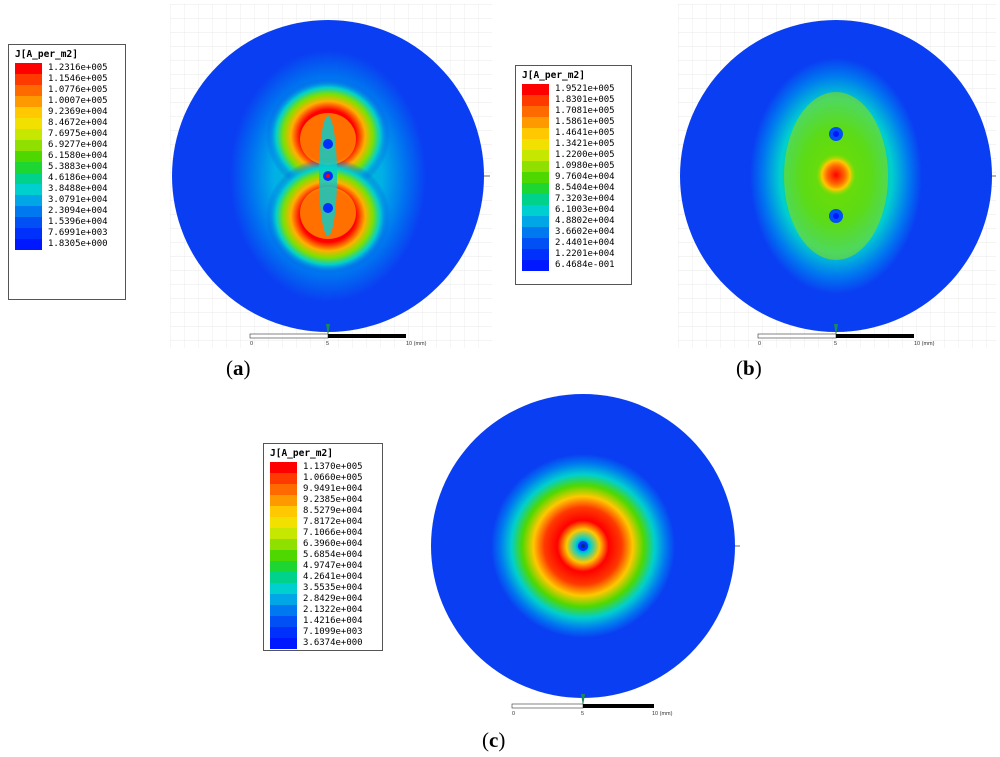 Image resolution: width=1000 pixels, height=757 pixels. I want to click on legend-value: 3.5535e+004, so click(333, 588).